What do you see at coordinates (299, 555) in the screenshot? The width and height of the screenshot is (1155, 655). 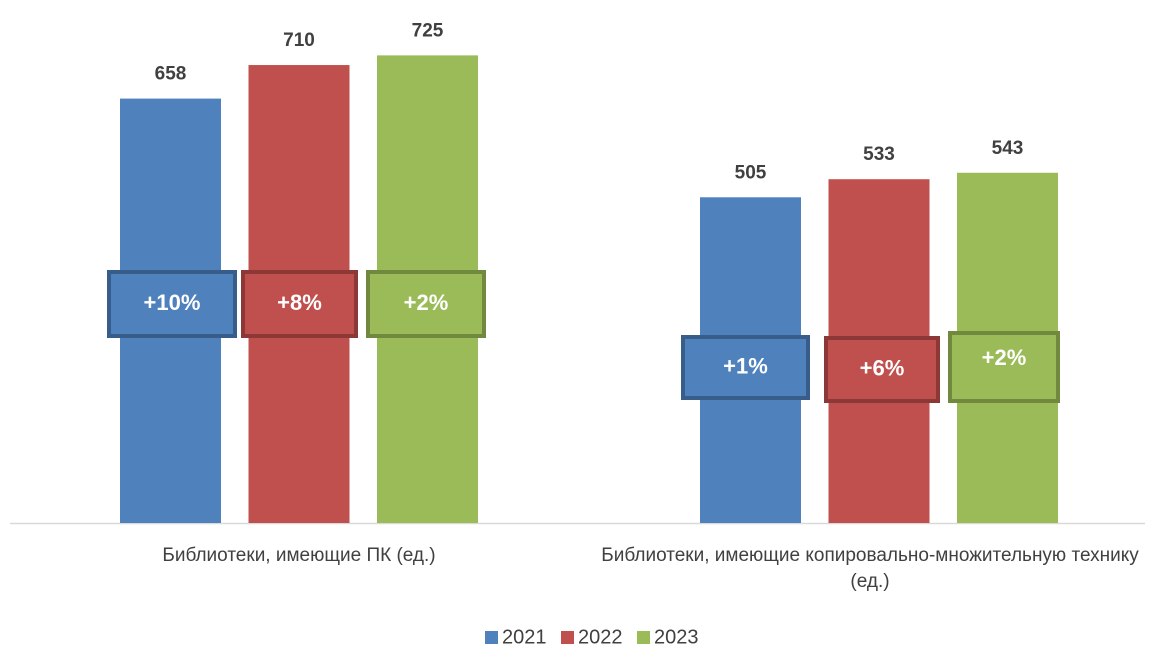 I see `x-tick-label: Библиотеки, имеющие ПК (ед.)` at bounding box center [299, 555].